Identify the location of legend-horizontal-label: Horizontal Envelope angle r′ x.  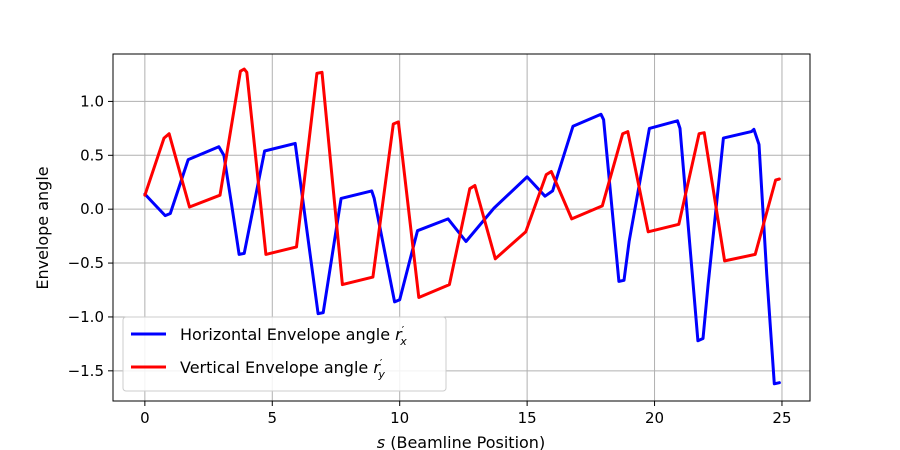
(293, 336).